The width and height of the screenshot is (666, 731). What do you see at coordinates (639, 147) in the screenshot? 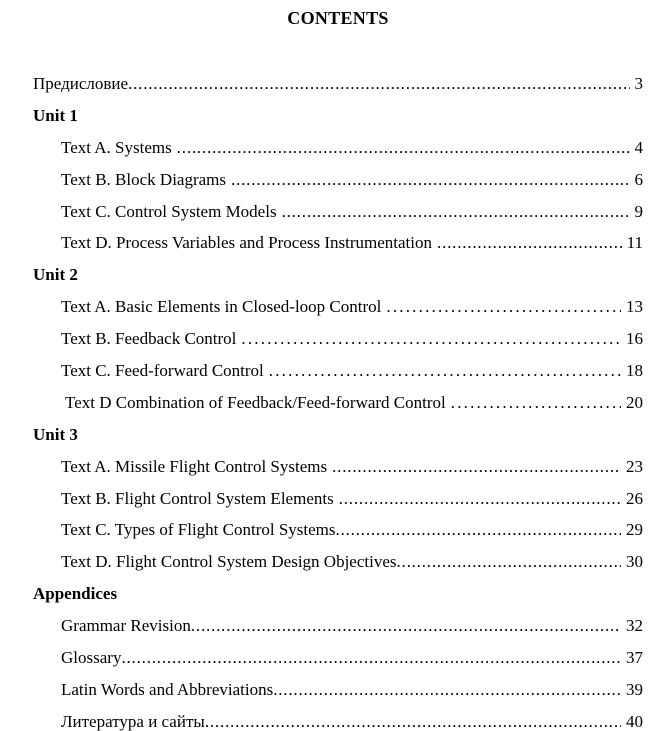
I see `page-number: 4` at bounding box center [639, 147].